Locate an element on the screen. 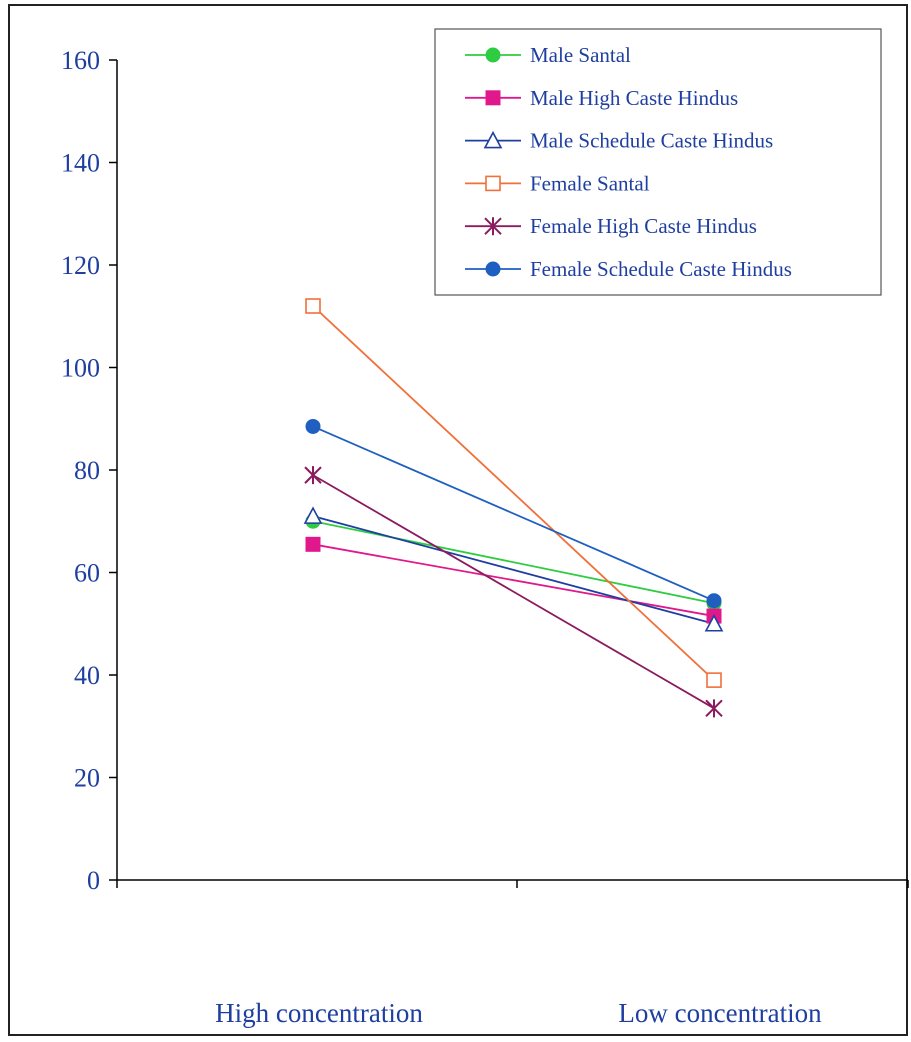 Image resolution: width=911 pixels, height=1042 pixels. y-tick-label: 0 is located at coordinates (93, 880).